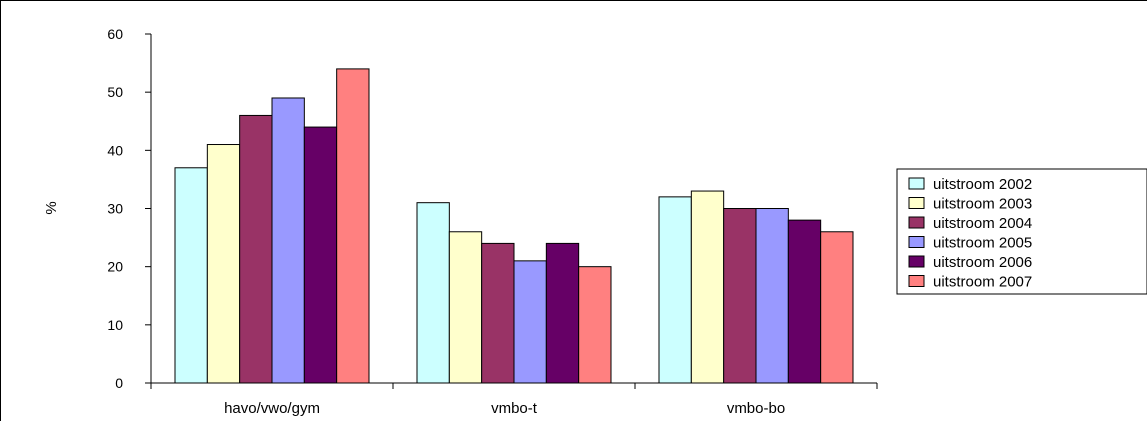 This screenshot has height=422, width=1147. What do you see at coordinates (115, 267) in the screenshot?
I see `y-tick-label: 20` at bounding box center [115, 267].